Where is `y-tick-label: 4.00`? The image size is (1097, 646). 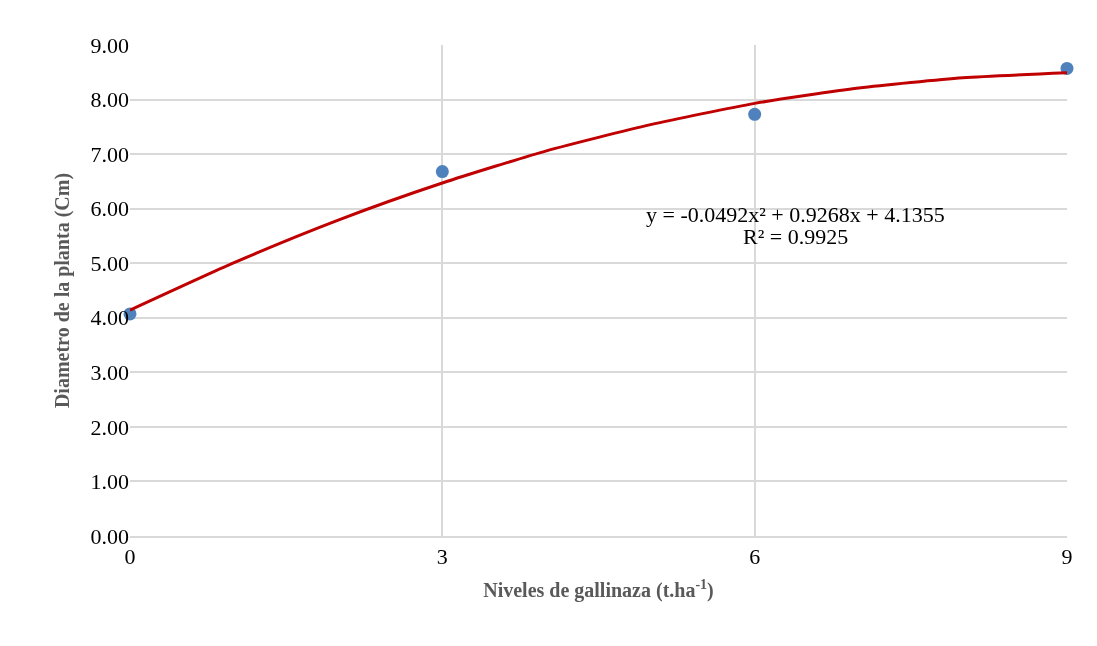 y-tick-label: 4.00 is located at coordinates (109, 318).